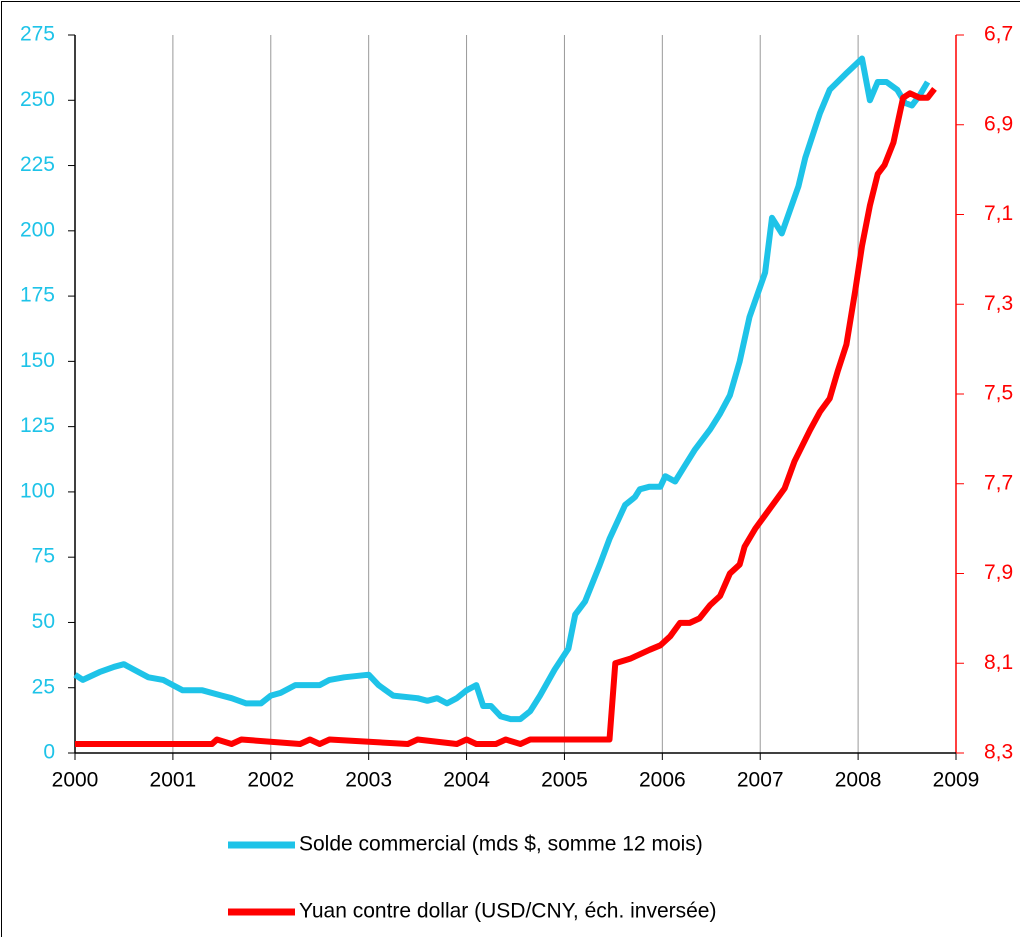  Describe the element at coordinates (37, 295) in the screenshot. I see `y-tick-label: 175` at that location.